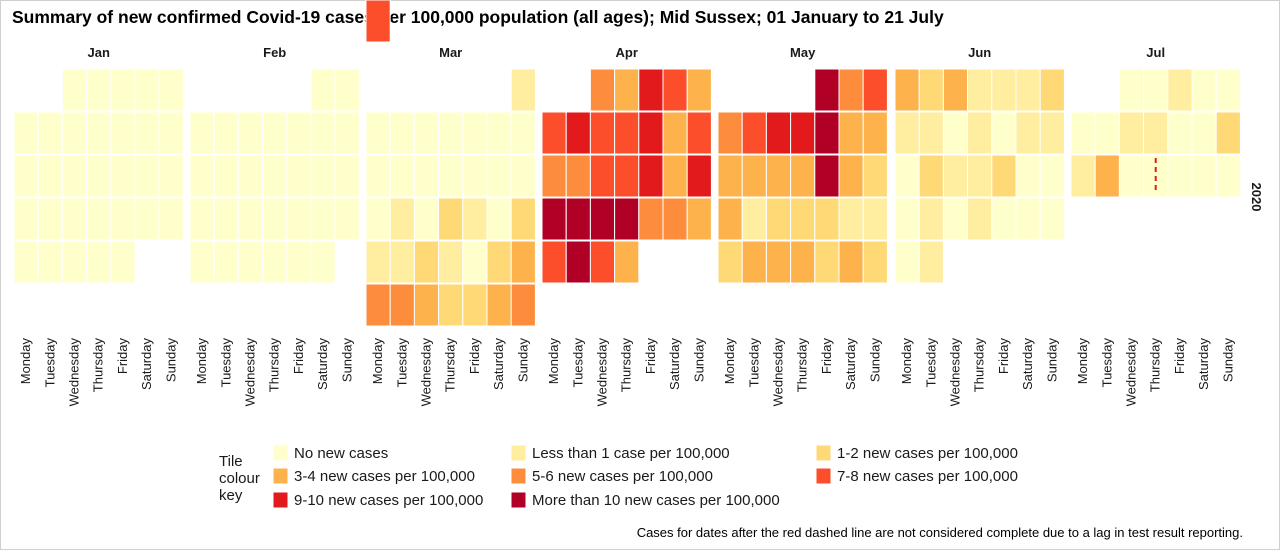 The width and height of the screenshot is (1280, 550). What do you see at coordinates (225, 363) in the screenshot?
I see `weekday-label-feb-tuesday: Tuesday` at bounding box center [225, 363].